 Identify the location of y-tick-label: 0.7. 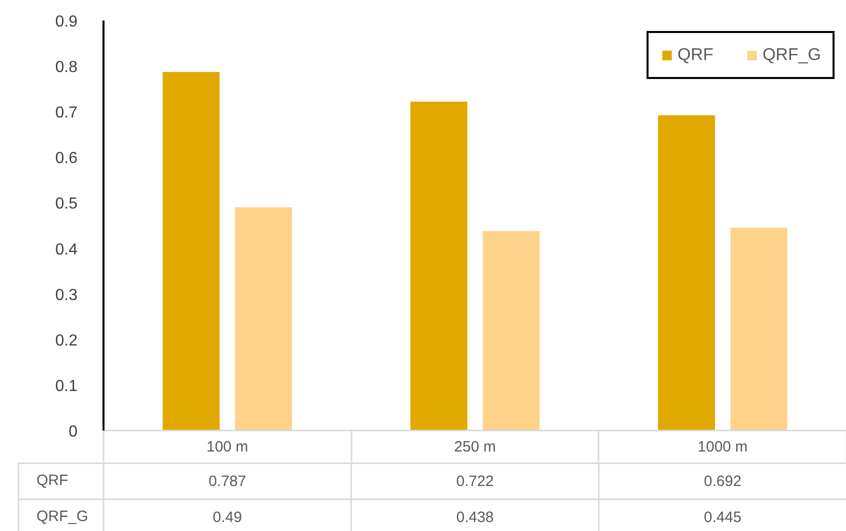
(66, 113).